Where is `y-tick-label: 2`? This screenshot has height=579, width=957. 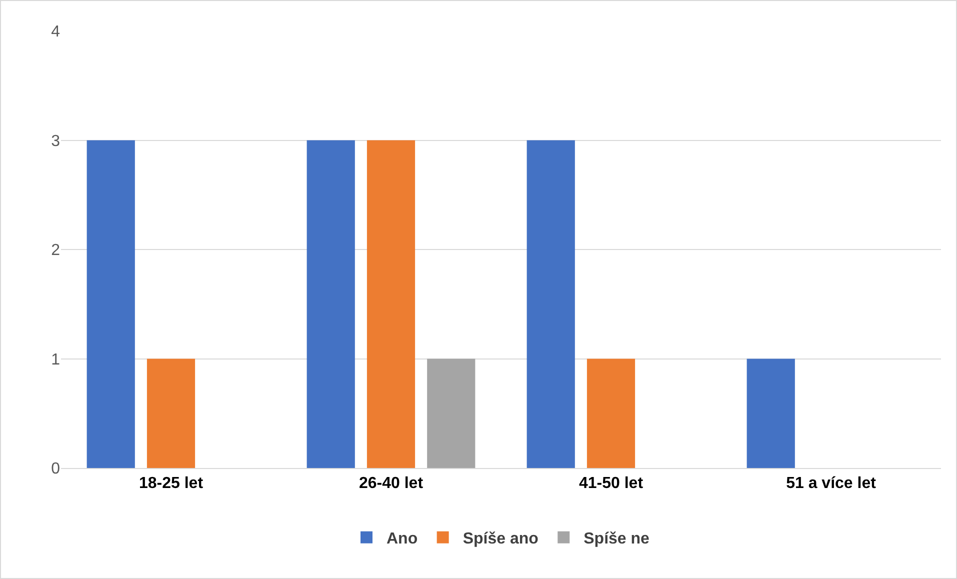 y-tick-label: 2 is located at coordinates (55, 251).